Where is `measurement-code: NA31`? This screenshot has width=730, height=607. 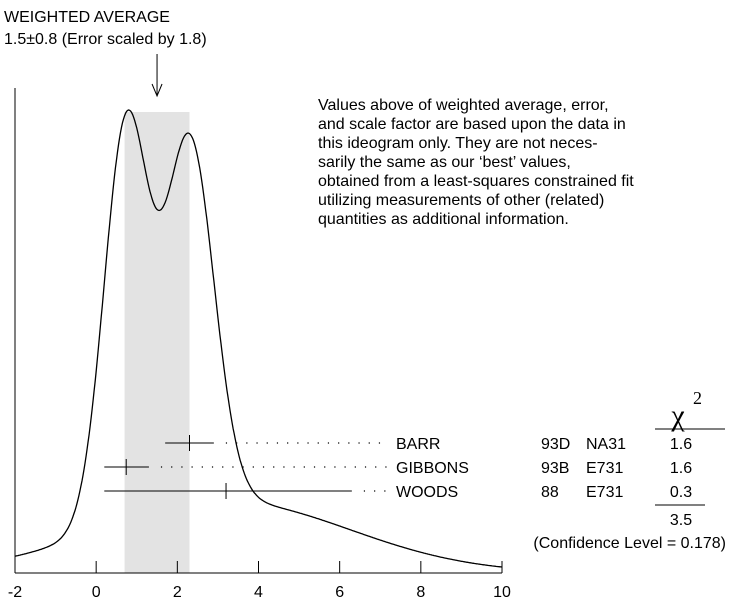
measurement-code: NA31 is located at coordinates (606, 444).